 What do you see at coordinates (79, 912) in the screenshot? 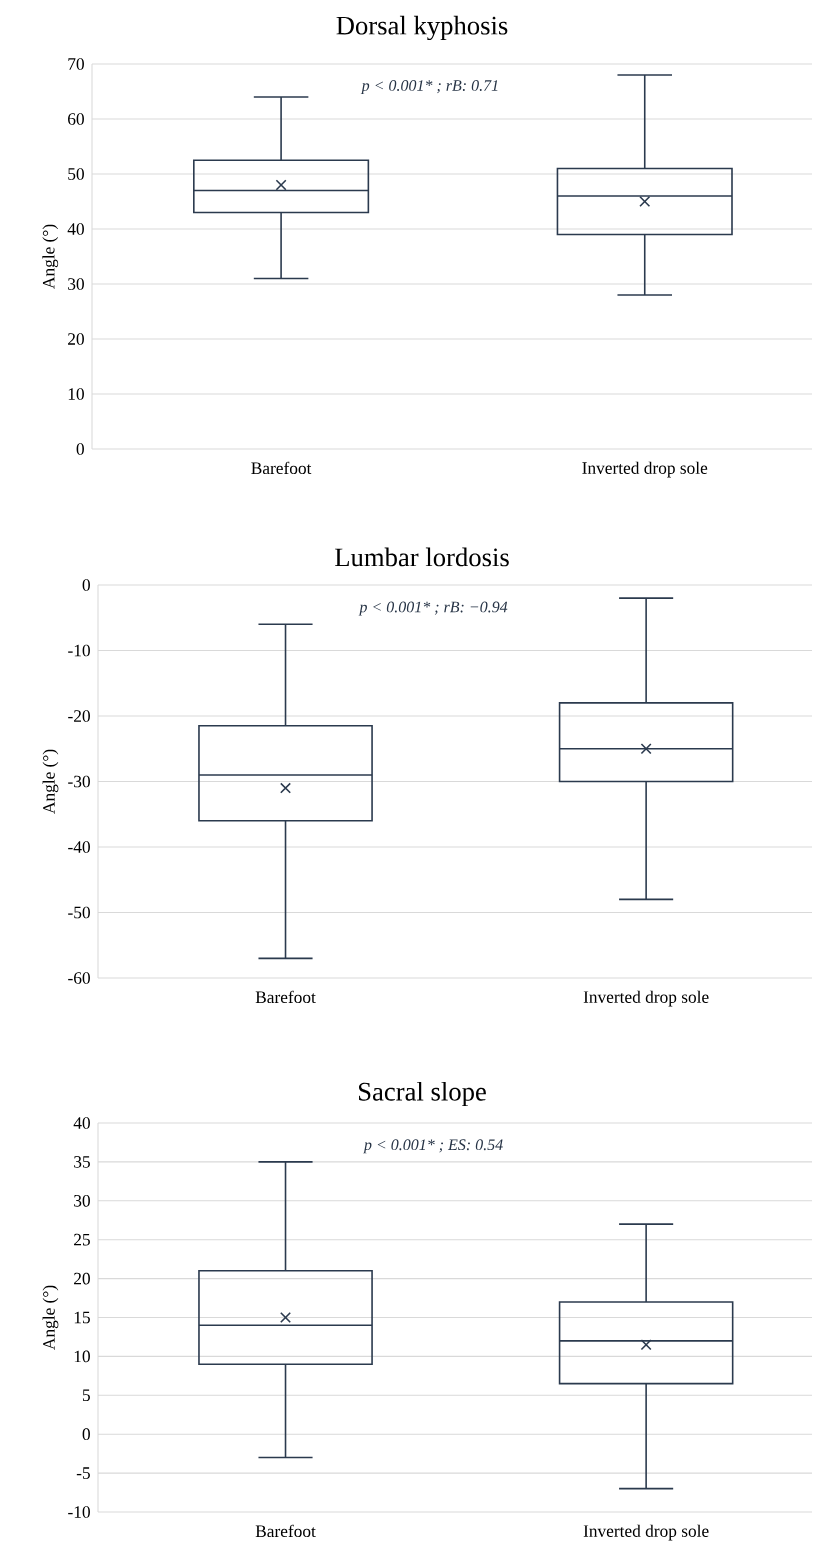
I see `y-tick-label: -50` at bounding box center [79, 912].